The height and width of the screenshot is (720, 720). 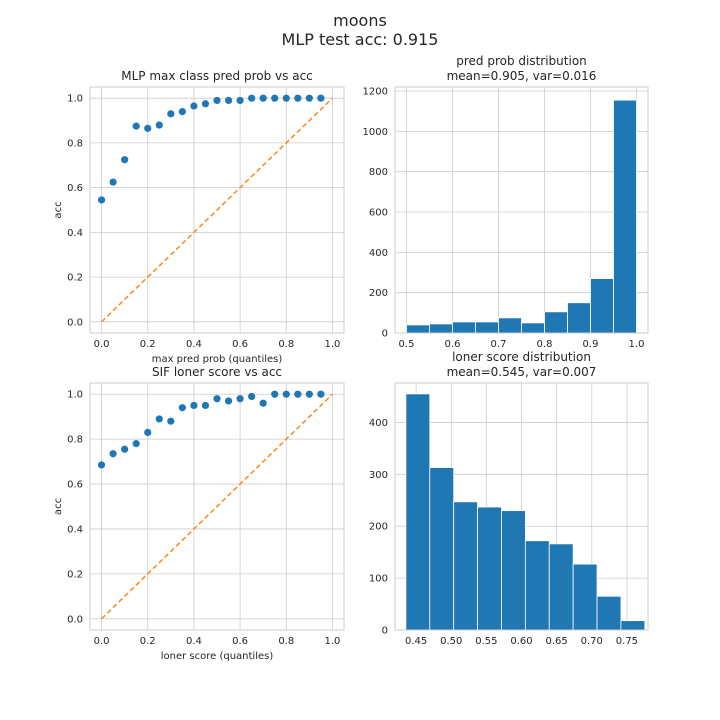 What do you see at coordinates (375, 92) in the screenshot?
I see `chart-2-ytick-label: 1200` at bounding box center [375, 92].